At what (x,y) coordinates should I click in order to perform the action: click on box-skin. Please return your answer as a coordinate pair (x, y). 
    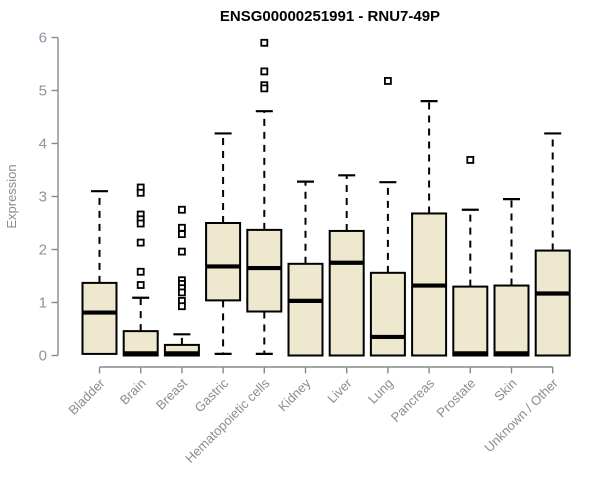
    Looking at the image, I should click on (511, 277).